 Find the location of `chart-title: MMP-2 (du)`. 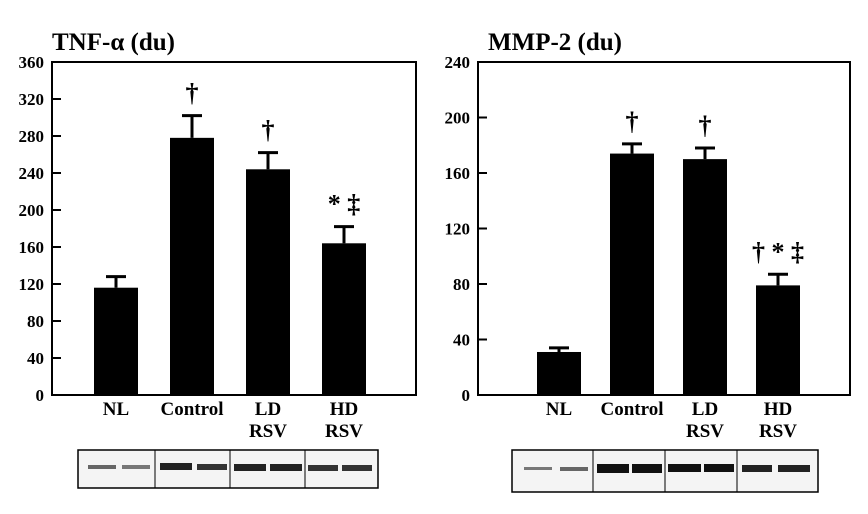

chart-title: MMP-2 (du) is located at coordinates (555, 42).